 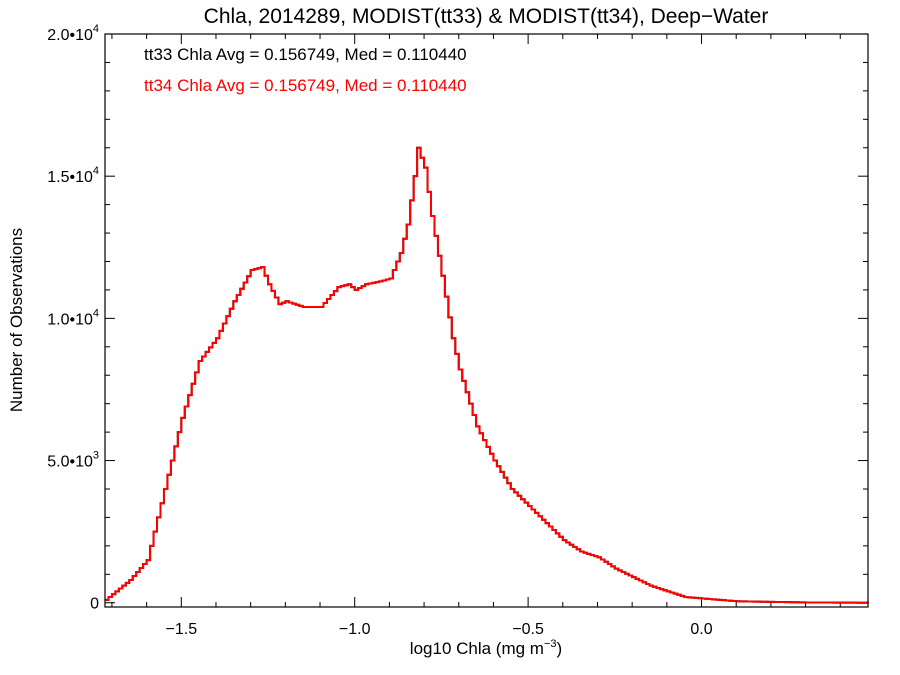 What do you see at coordinates (73, 175) in the screenshot?
I see `y-tick-label: 1.5•104` at bounding box center [73, 175].